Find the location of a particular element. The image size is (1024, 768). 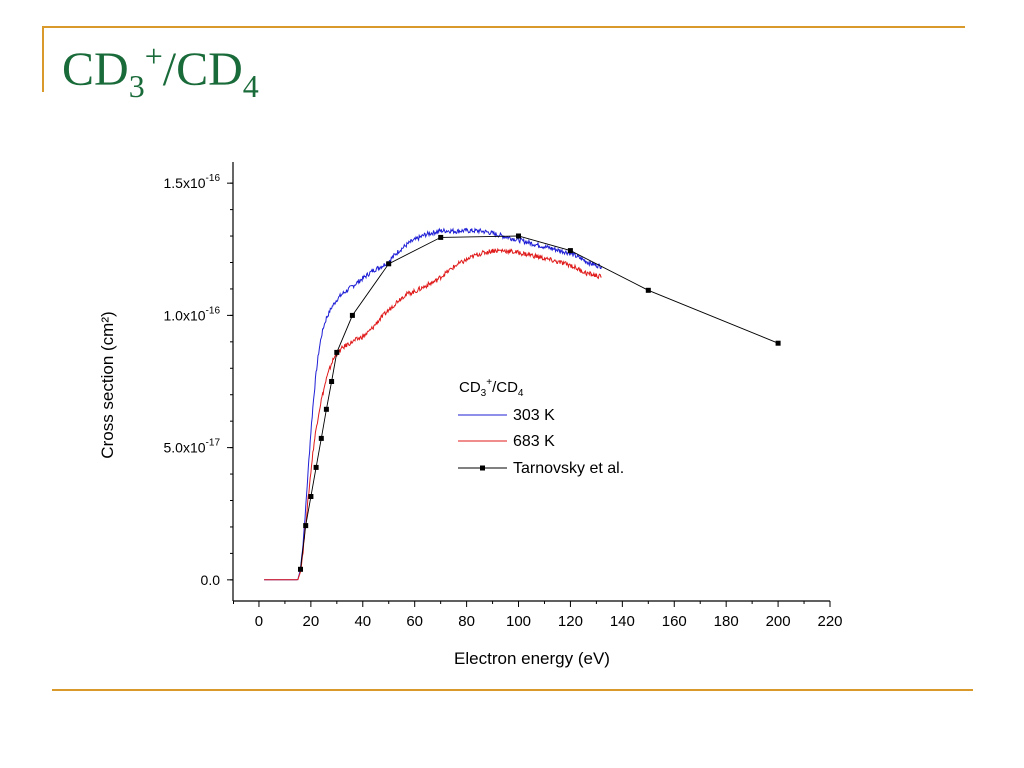

x-tick-label: 100 is located at coordinates (518, 621).